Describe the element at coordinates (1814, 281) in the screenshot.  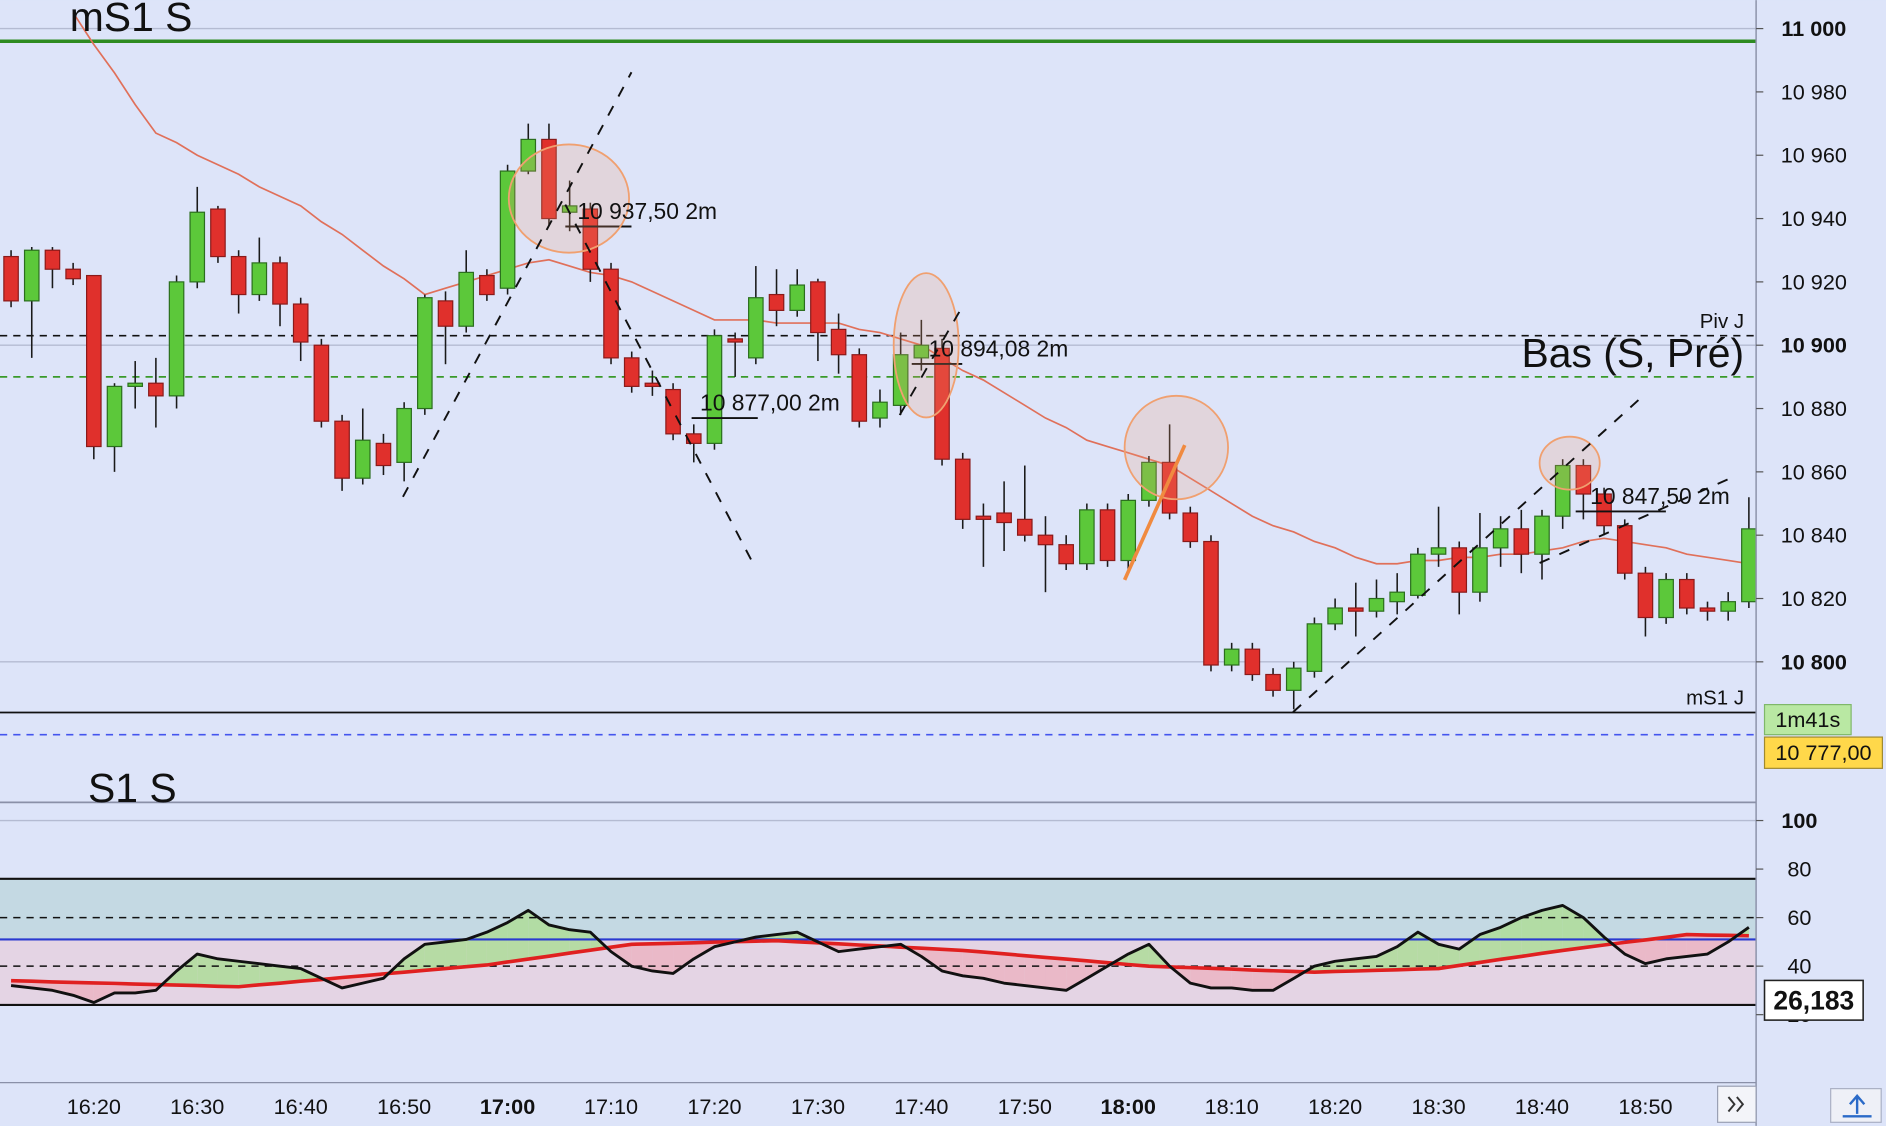
I see `y-tick-label: 10 920` at that location.